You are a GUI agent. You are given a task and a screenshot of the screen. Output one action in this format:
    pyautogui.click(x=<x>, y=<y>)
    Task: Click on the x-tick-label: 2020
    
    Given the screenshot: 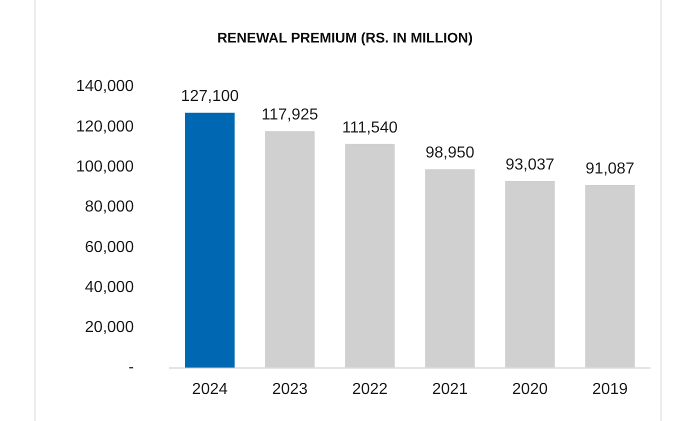 What is the action you would take?
    pyautogui.click(x=530, y=389)
    